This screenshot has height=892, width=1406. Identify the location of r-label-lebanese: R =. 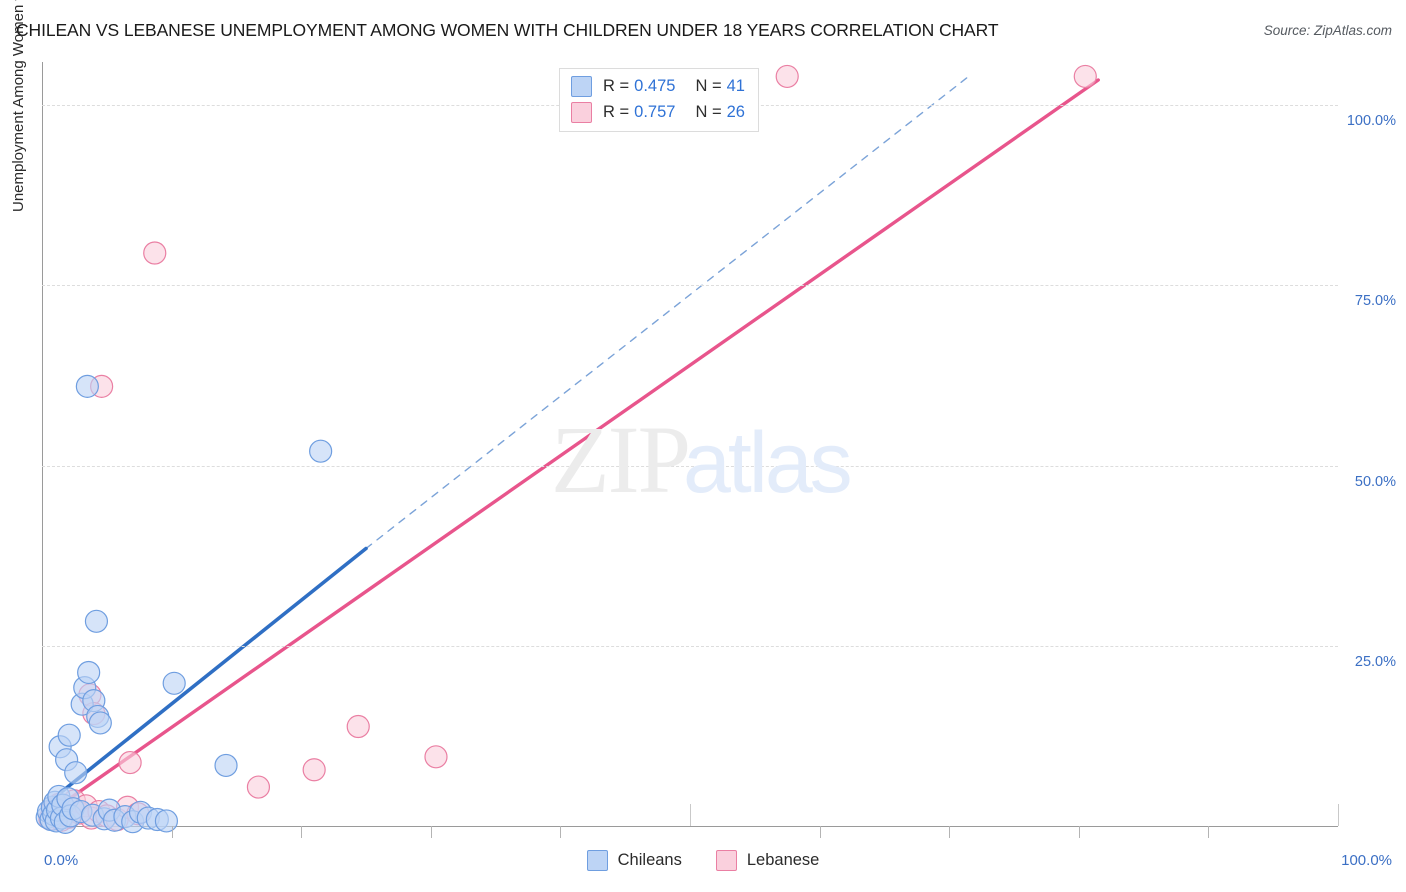
(616, 112).